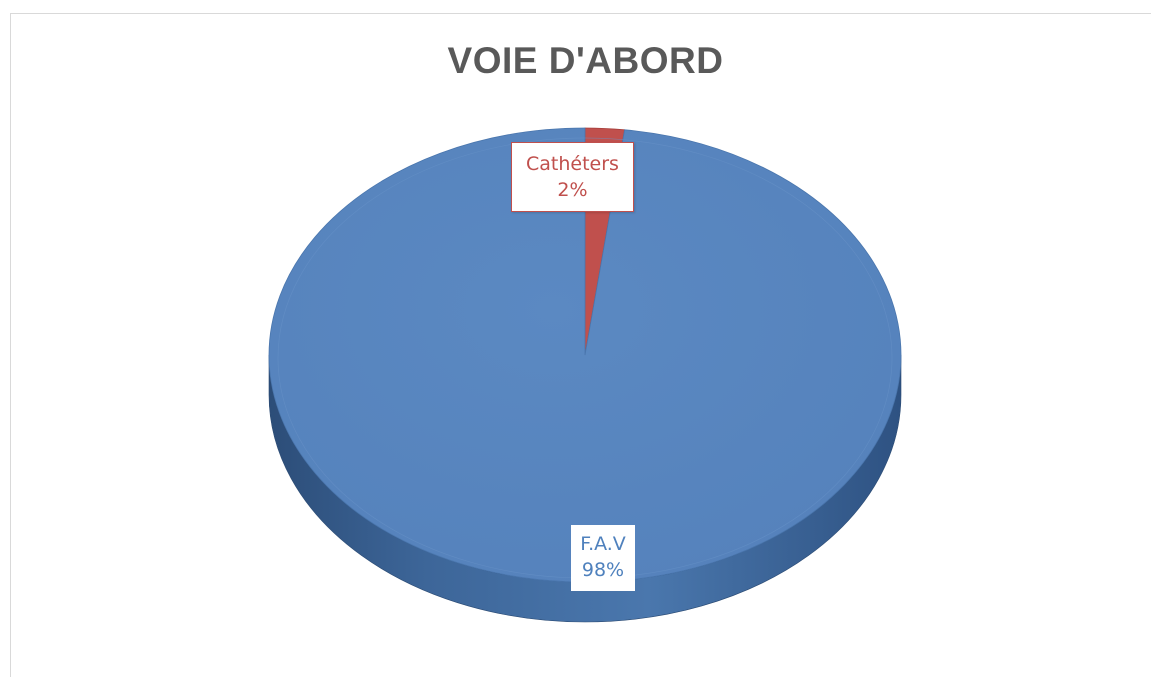  Describe the element at coordinates (603, 558) in the screenshot. I see `data-label-fav: F.A.V 98%` at that location.